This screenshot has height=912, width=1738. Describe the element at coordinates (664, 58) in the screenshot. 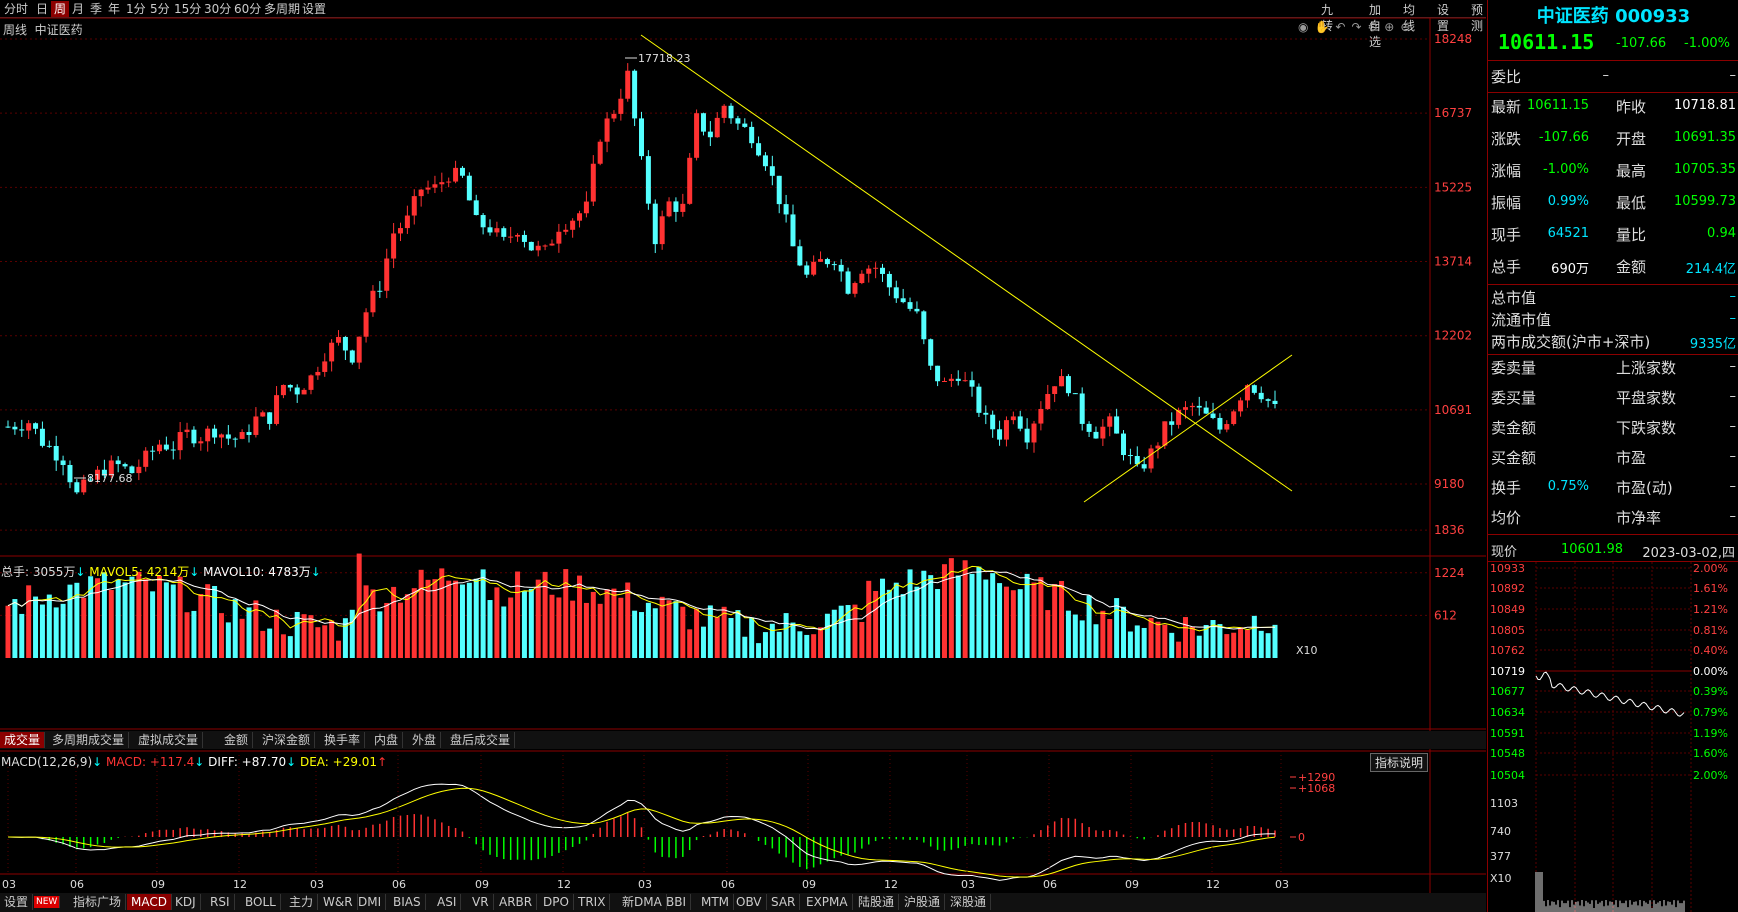

I see `high-label: 17718.23` at that location.